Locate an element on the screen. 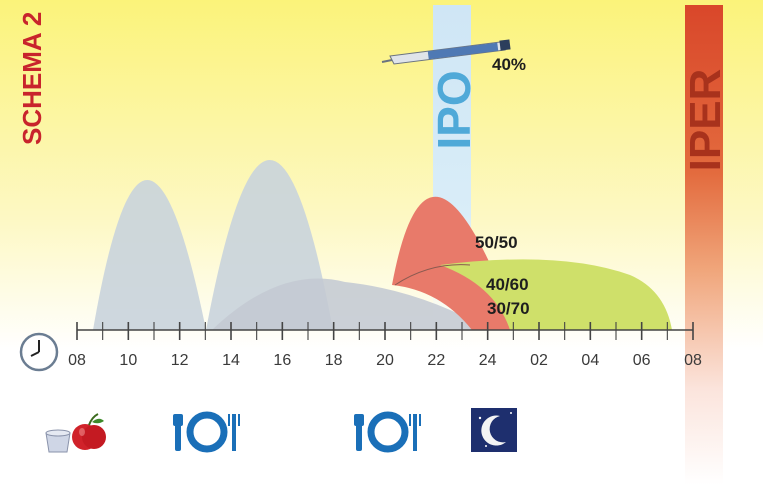 The image size is (763, 487). insulin-pen-icon is located at coordinates (446, 52).